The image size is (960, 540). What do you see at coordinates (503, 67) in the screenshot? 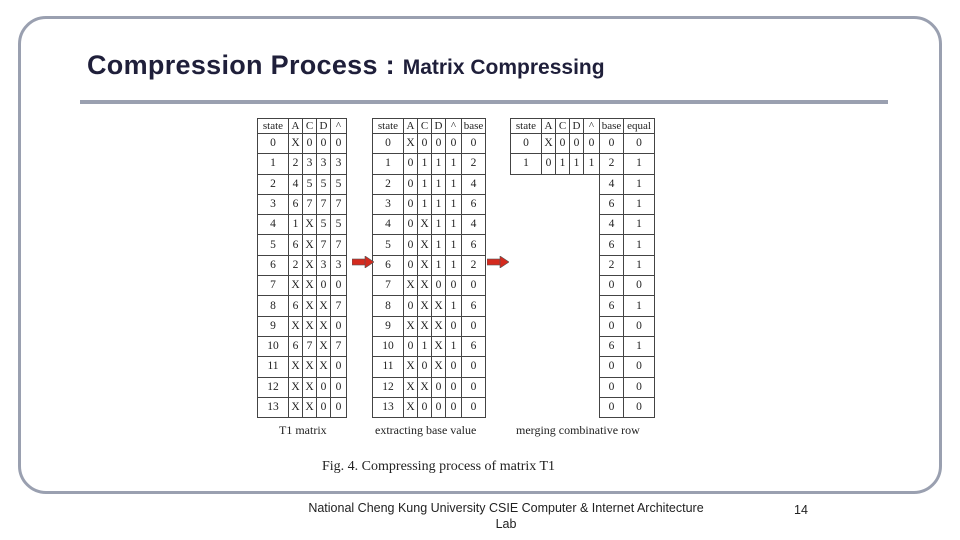
I see `title-sub: Matrix Compressing` at bounding box center [503, 67].